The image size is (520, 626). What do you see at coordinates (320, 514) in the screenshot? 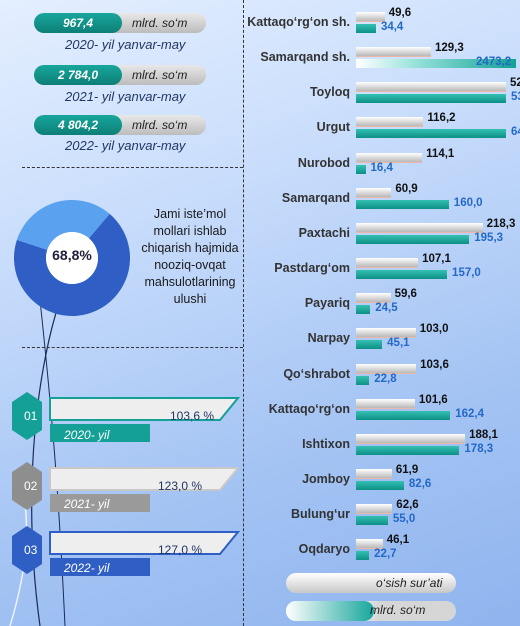
I see `category-label: Bulung‘ur` at bounding box center [320, 514].